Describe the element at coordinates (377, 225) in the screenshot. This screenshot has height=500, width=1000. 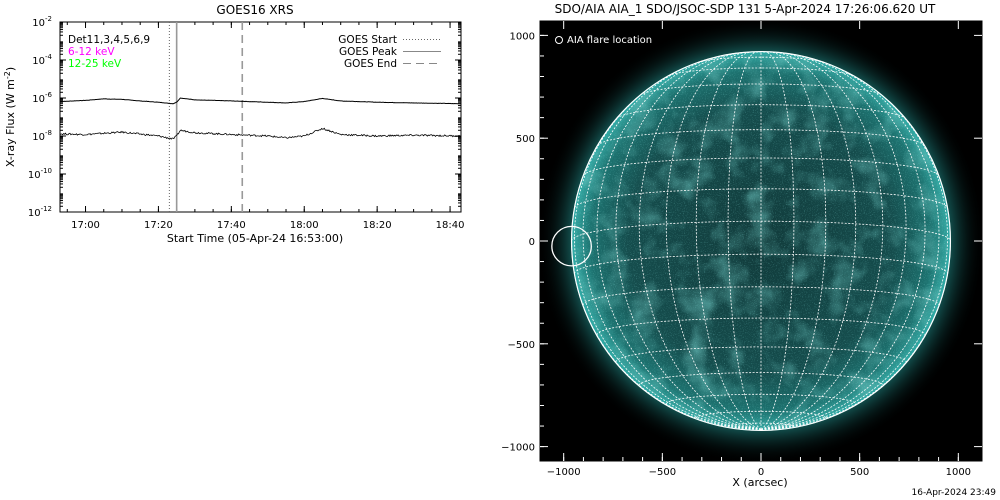
I see `goes-x-tick-label: 18:20` at that location.